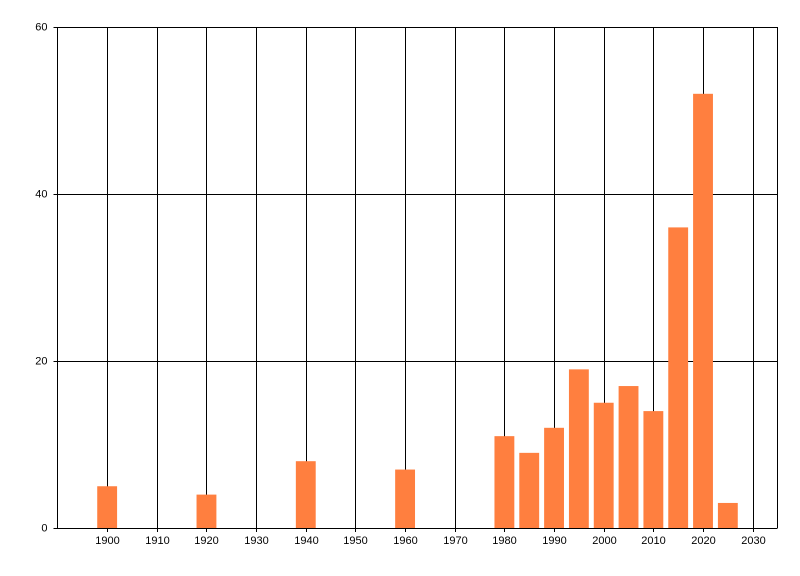 This screenshot has height=576, width=800. Describe the element at coordinates (653, 541) in the screenshot. I see `x-tick-label: 2010` at that location.